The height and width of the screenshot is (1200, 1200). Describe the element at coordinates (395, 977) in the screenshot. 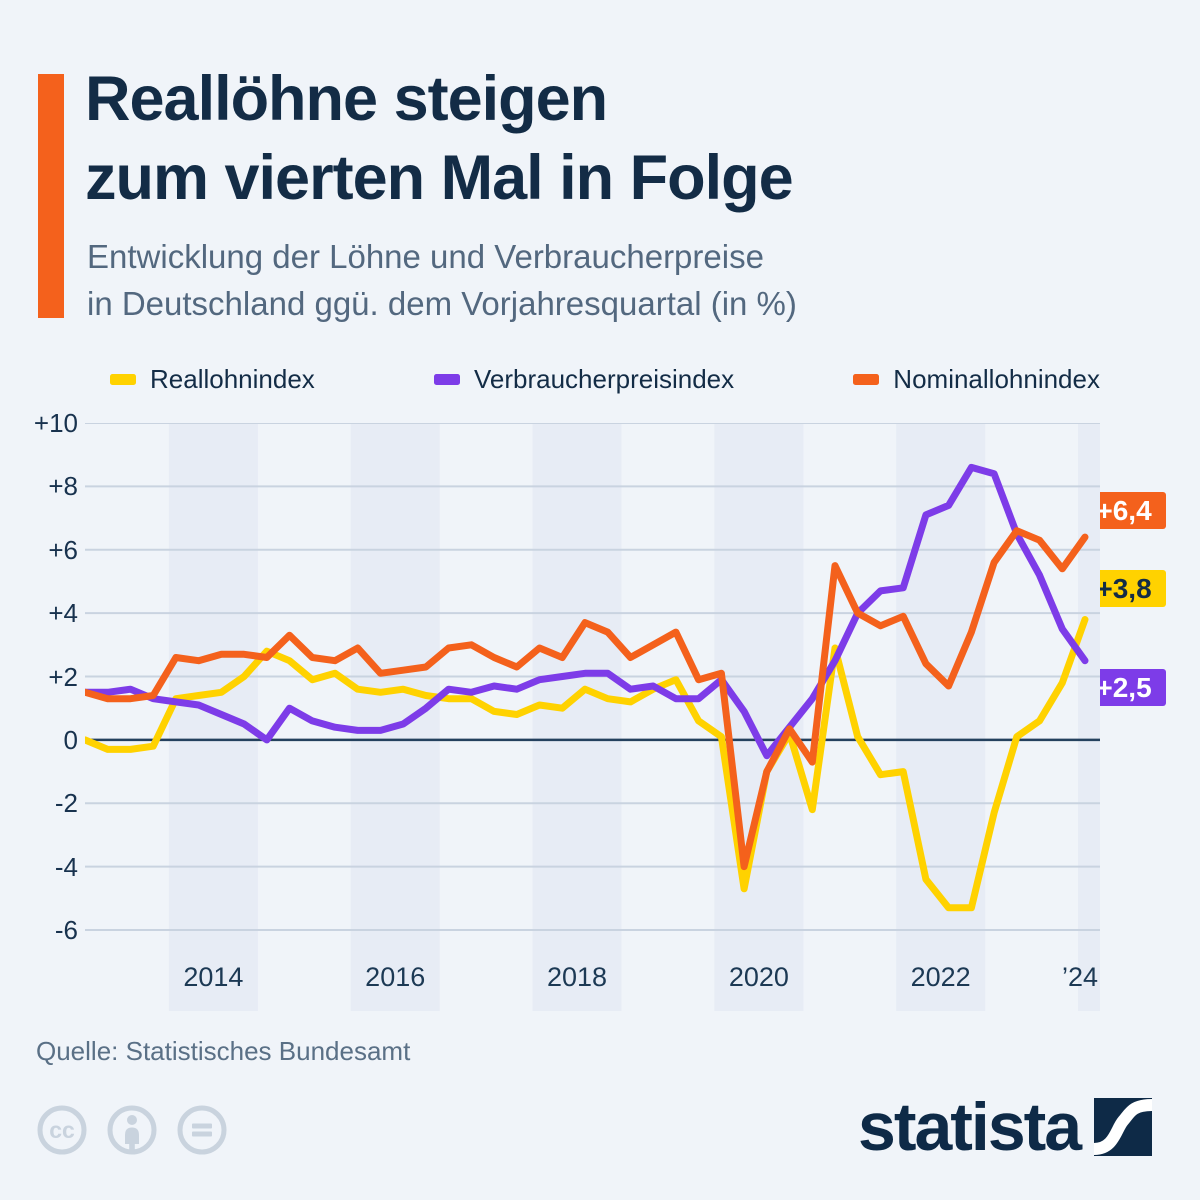

I see `x-axis-label: 2016` at that location.